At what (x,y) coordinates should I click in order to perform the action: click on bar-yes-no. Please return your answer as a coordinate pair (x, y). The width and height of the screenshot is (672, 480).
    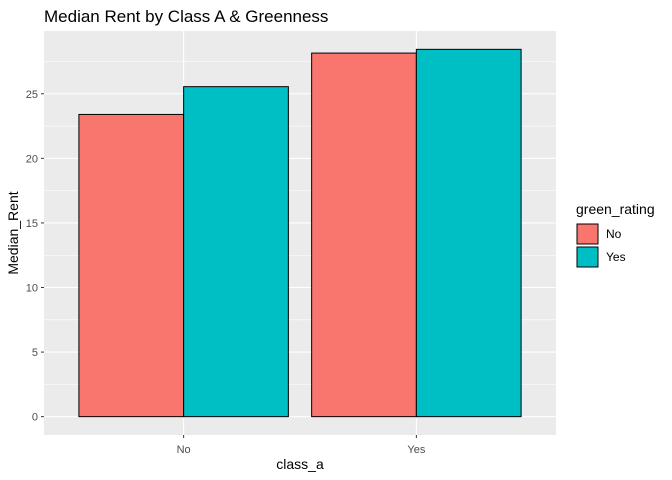
    Looking at the image, I should click on (364, 235).